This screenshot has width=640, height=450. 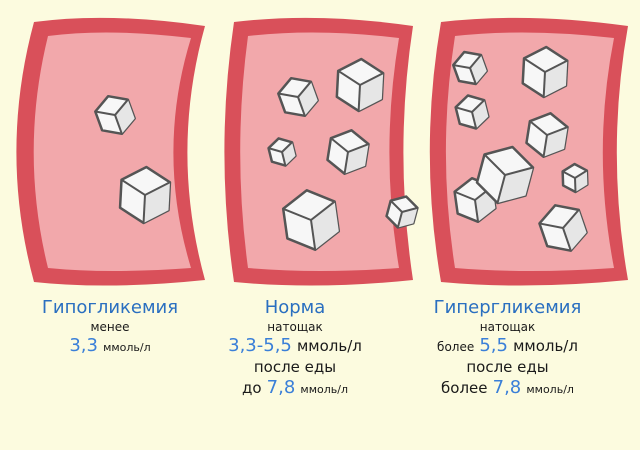 I want to click on vessel-lumen, so click(x=112, y=151).